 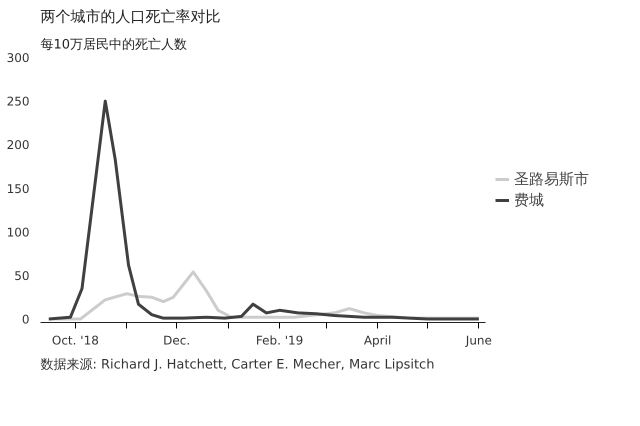 What do you see at coordinates (18, 58) in the screenshot?
I see `y-tick-label: 300` at bounding box center [18, 58].